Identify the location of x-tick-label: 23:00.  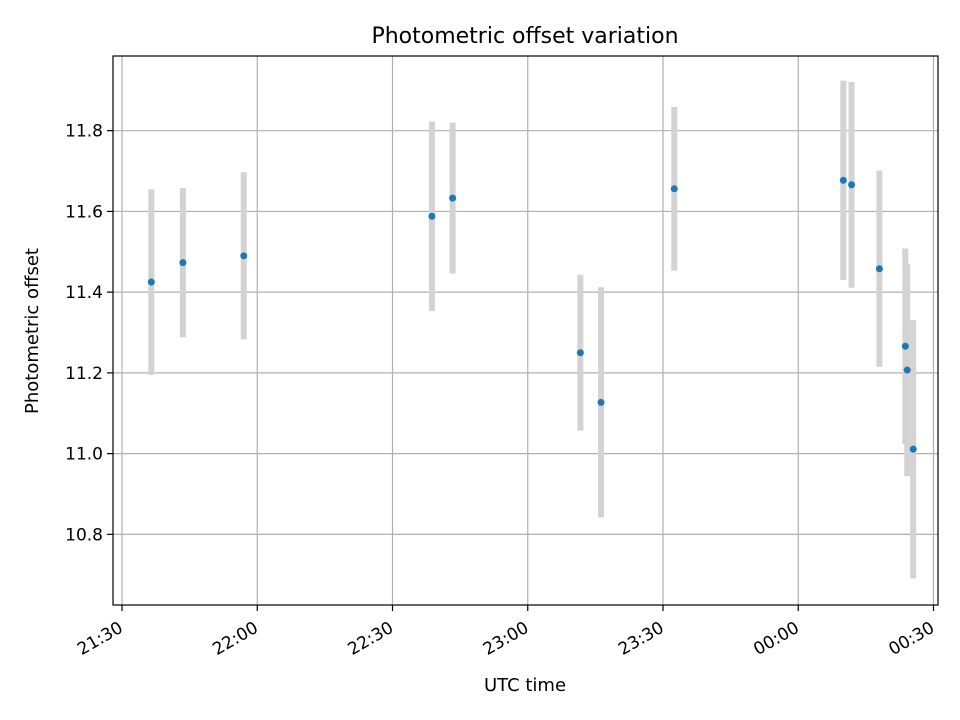
(506, 639).